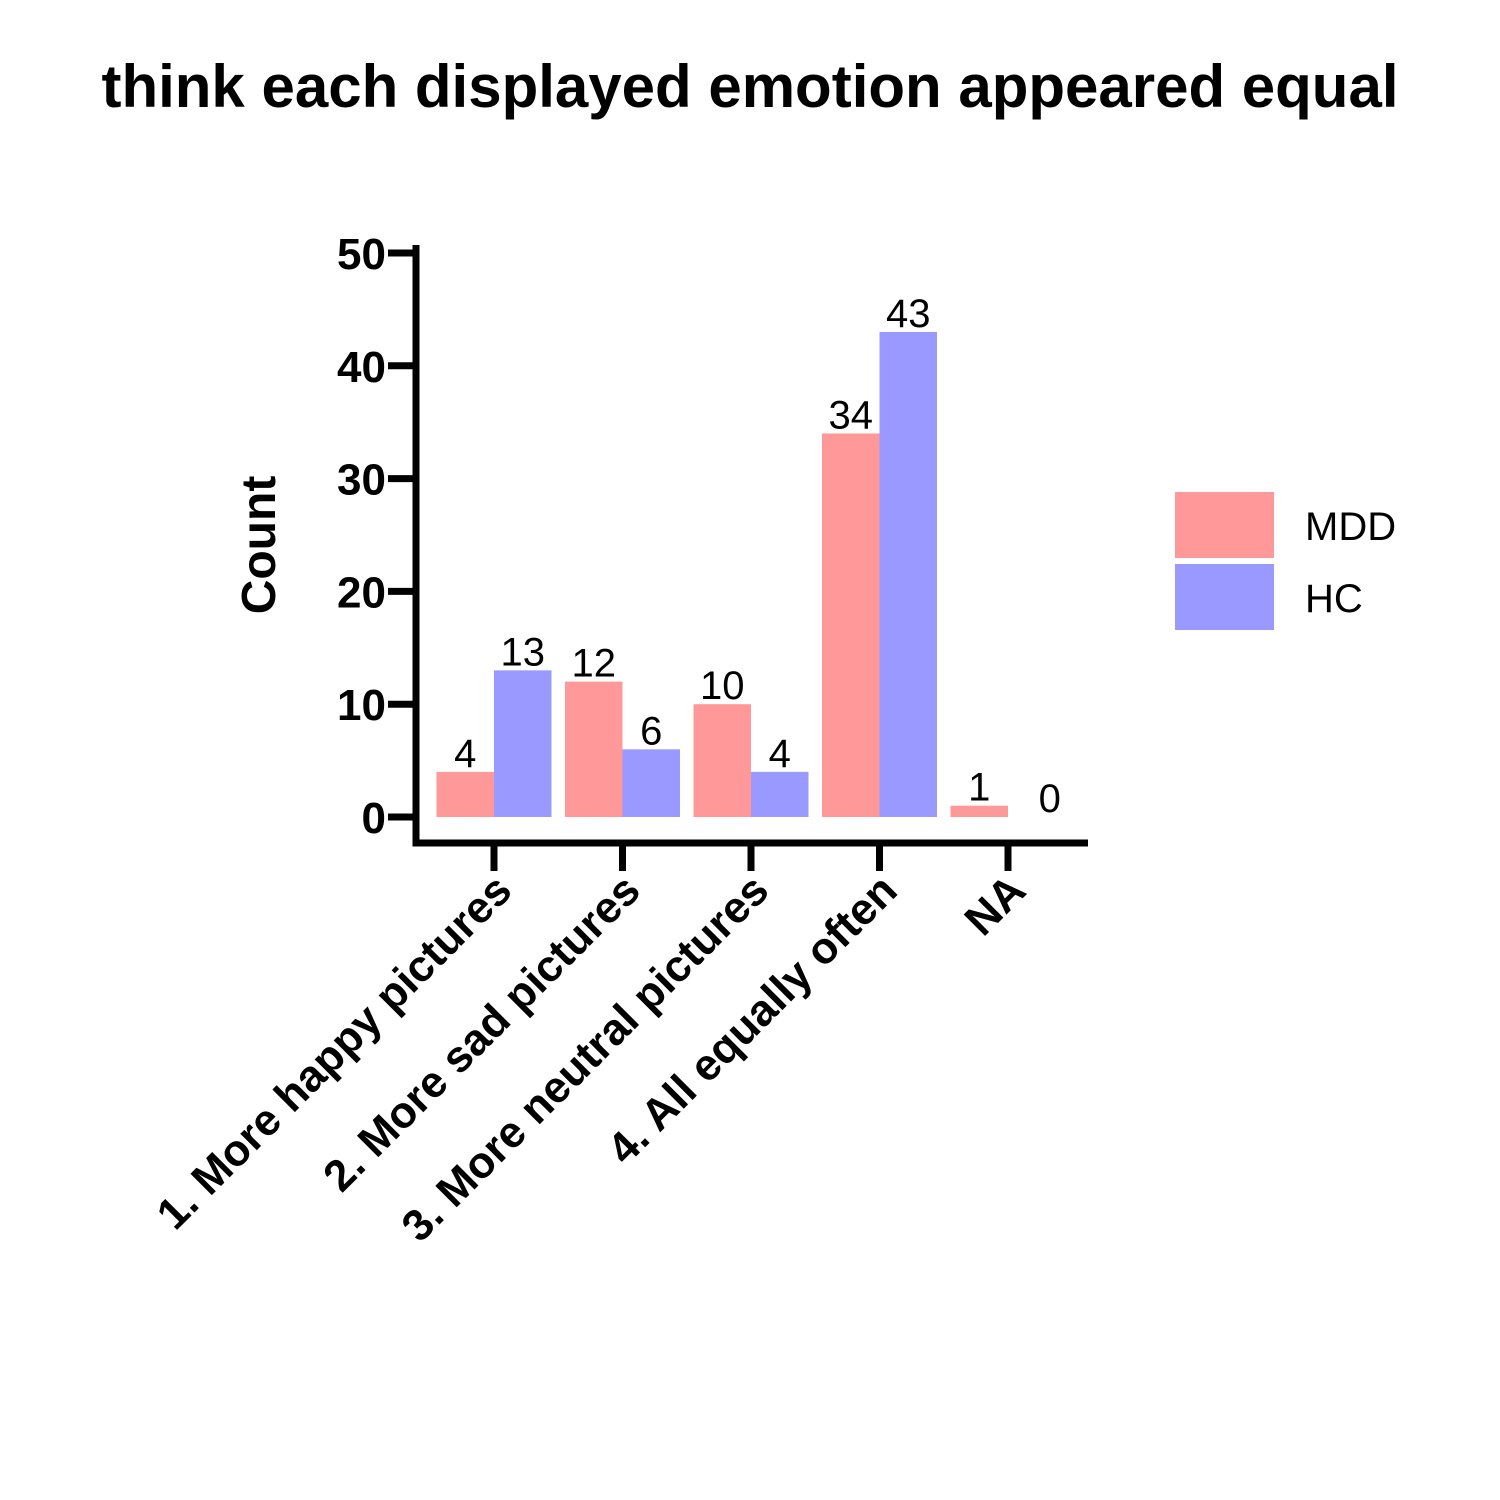 The width and height of the screenshot is (1500, 1500). I want to click on y-ticks-layer: 0 10 20 30 40 50, so click(376, 536).